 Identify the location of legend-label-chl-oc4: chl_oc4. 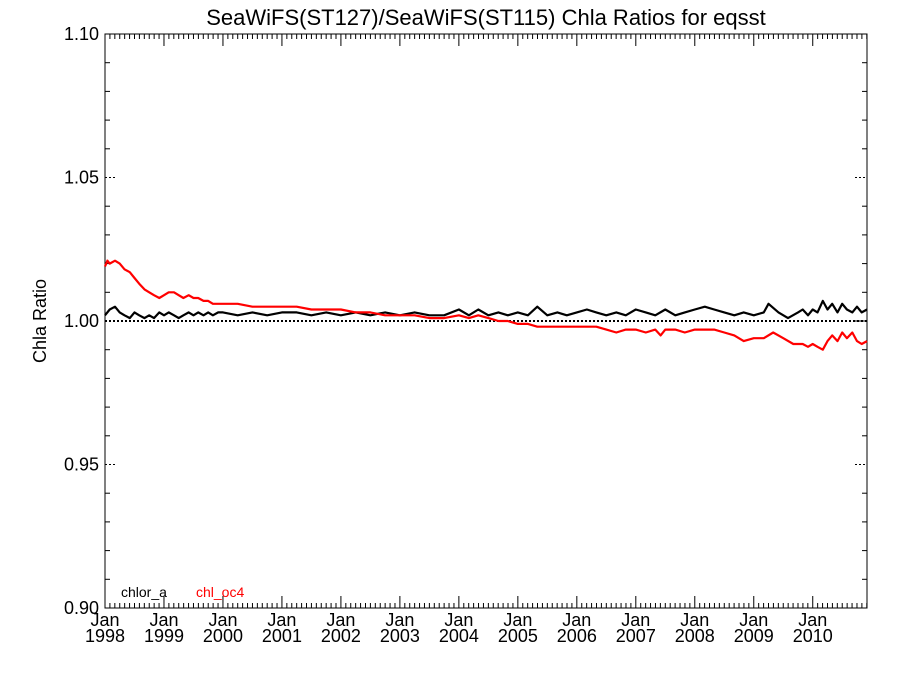
(220, 592).